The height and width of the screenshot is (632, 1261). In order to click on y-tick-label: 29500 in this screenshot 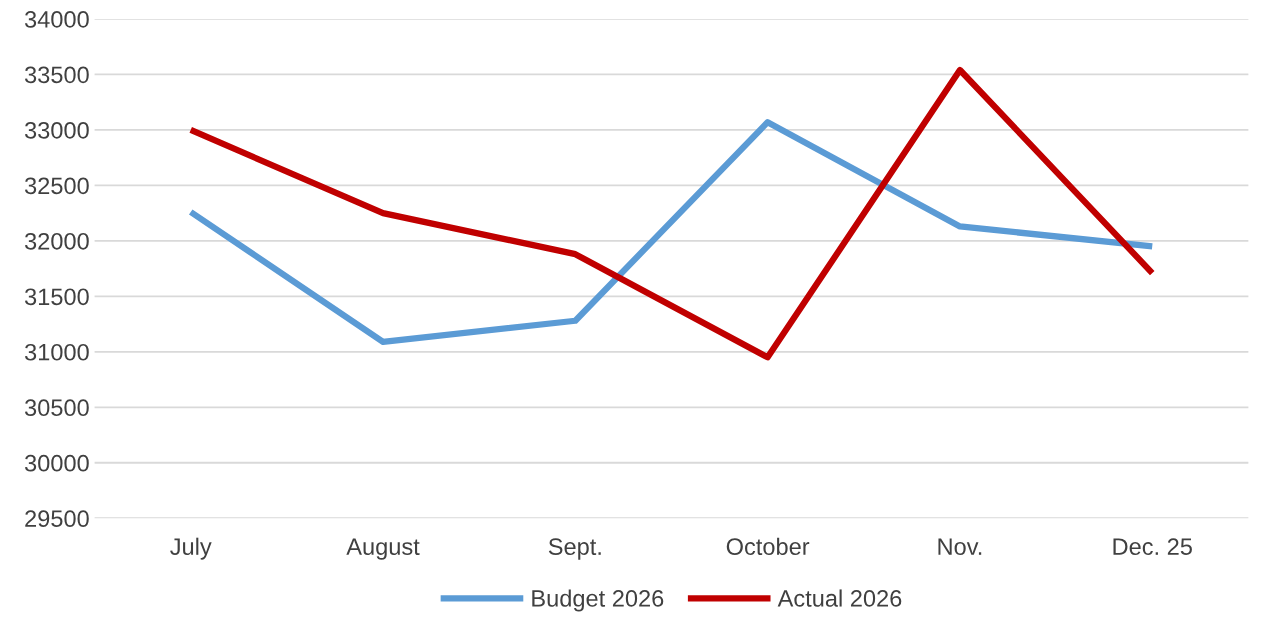, I will do `click(57, 519)`.